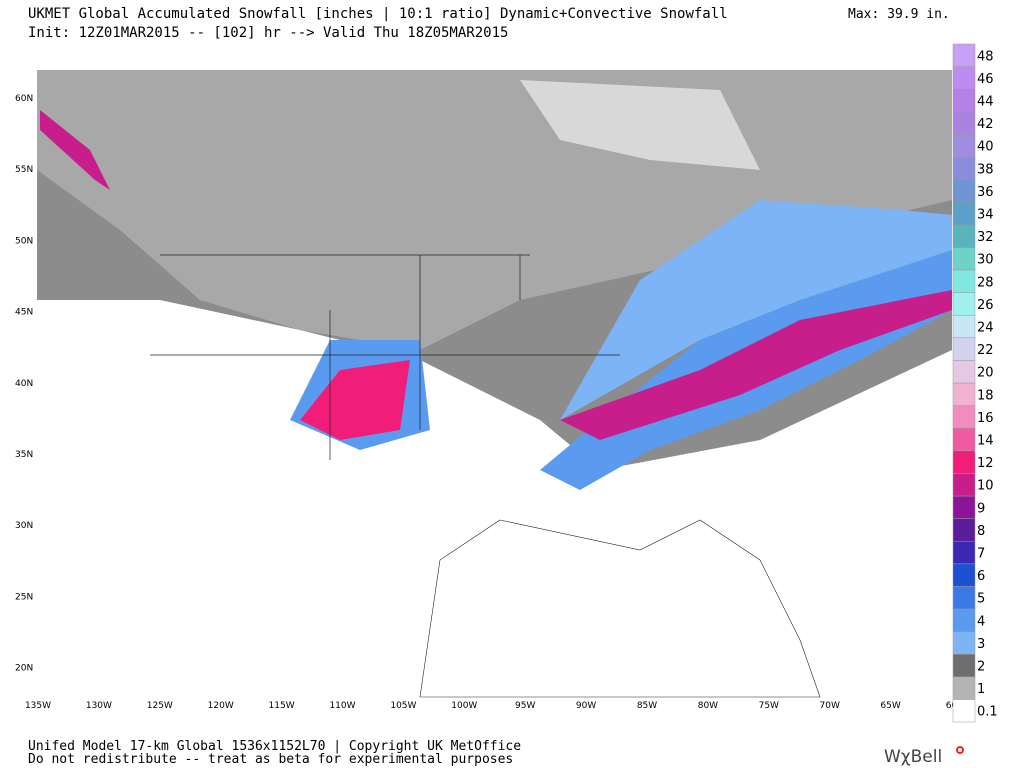 This screenshot has width=1024, height=768. Describe the element at coordinates (981, 667) in the screenshot. I see `colorbar-label: 2` at that location.